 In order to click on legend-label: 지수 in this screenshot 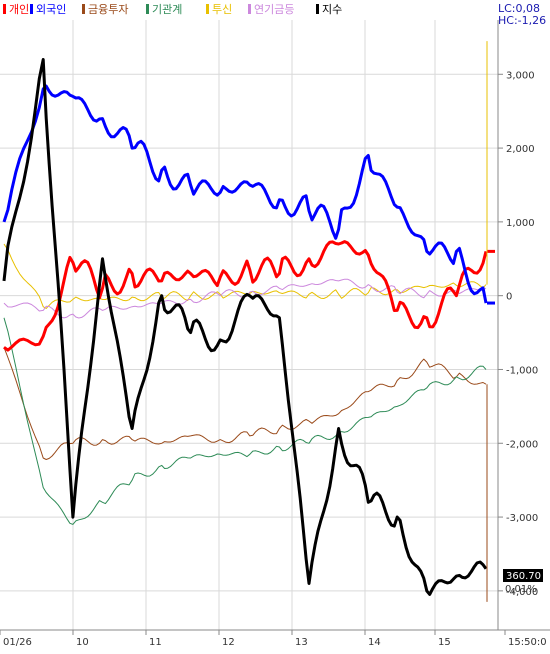, I will do `click(332, 9)`.